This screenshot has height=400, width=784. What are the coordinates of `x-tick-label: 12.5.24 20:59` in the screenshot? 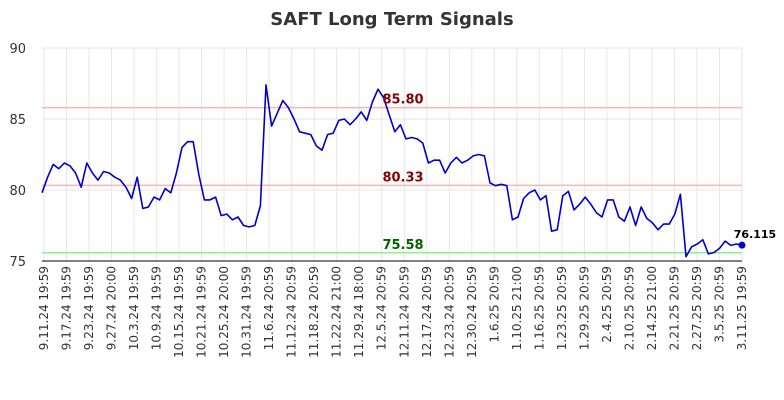 It's located at (382, 308).